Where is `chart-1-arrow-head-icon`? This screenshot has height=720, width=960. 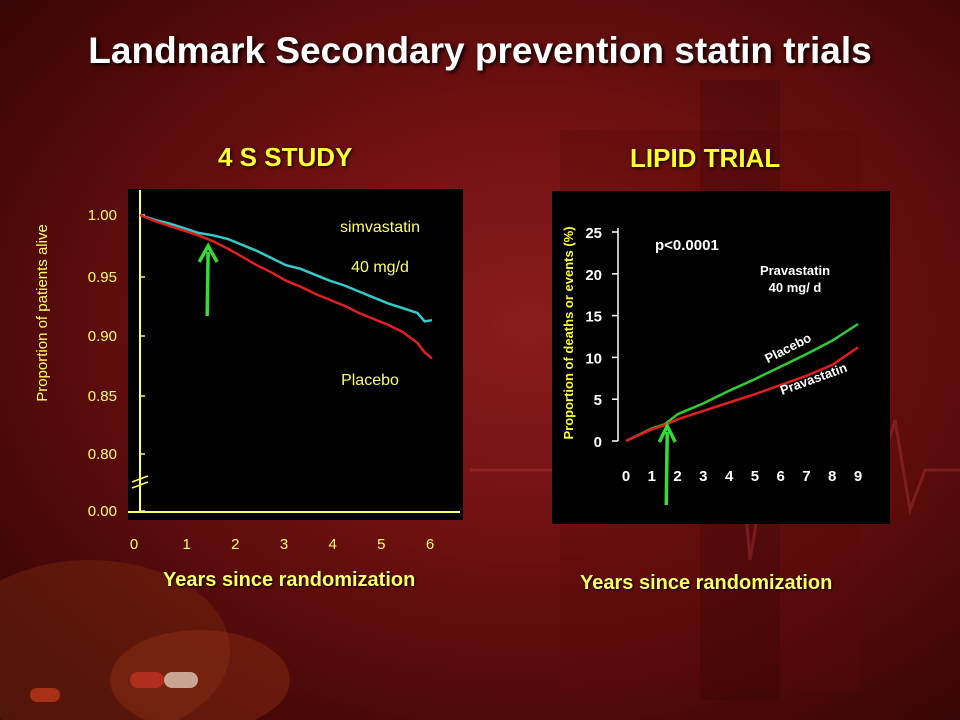
chart-1-arrow-head-icon is located at coordinates (208, 252).